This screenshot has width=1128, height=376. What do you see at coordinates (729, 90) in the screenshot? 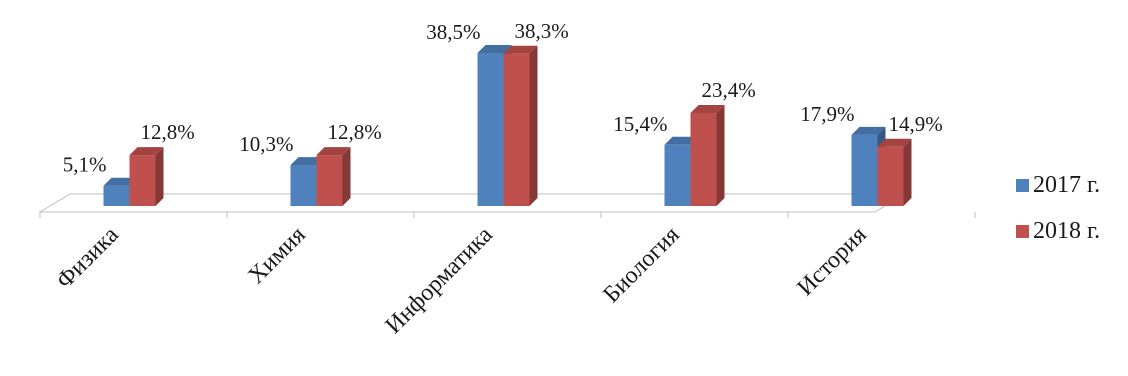
I see `data-label-1-3: 23,4%` at bounding box center [729, 90].